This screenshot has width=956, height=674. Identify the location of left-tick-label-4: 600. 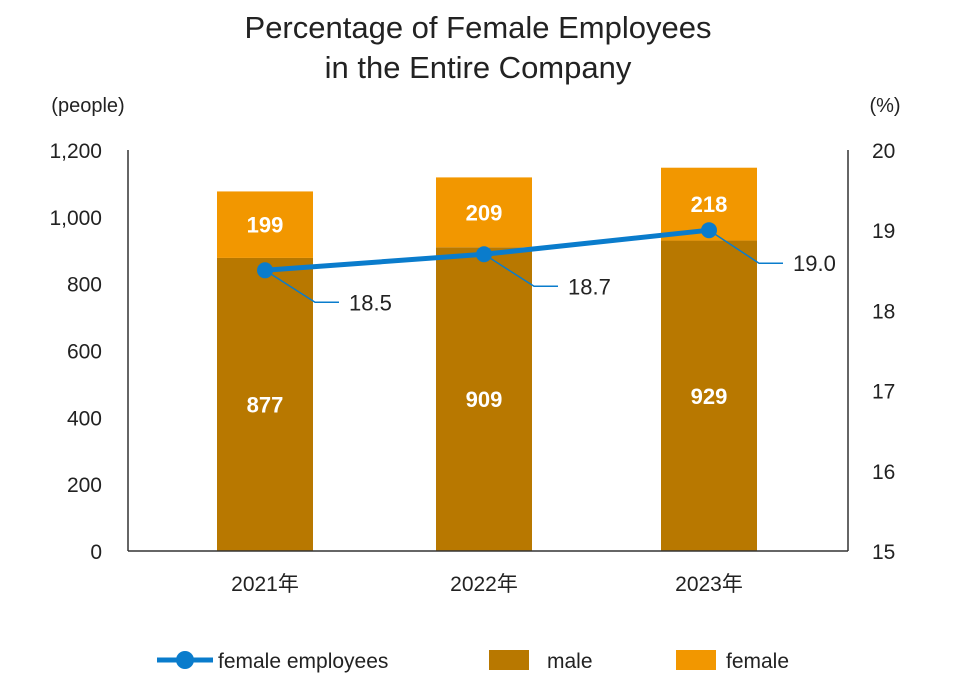
(84, 352).